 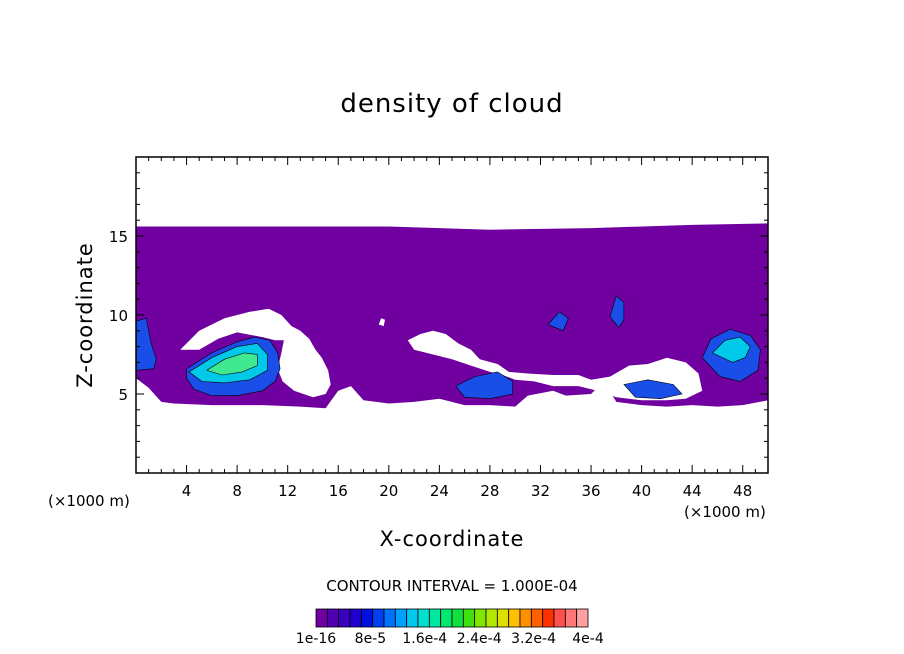 I want to click on x-tick-label: 48, so click(x=742, y=491).